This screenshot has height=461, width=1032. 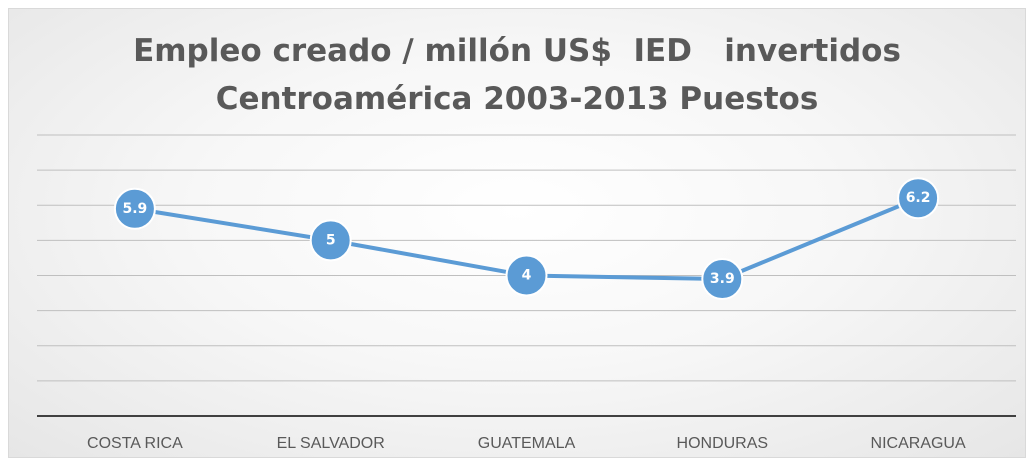 I want to click on x-tick-label: GUATEMALA, so click(x=527, y=443).